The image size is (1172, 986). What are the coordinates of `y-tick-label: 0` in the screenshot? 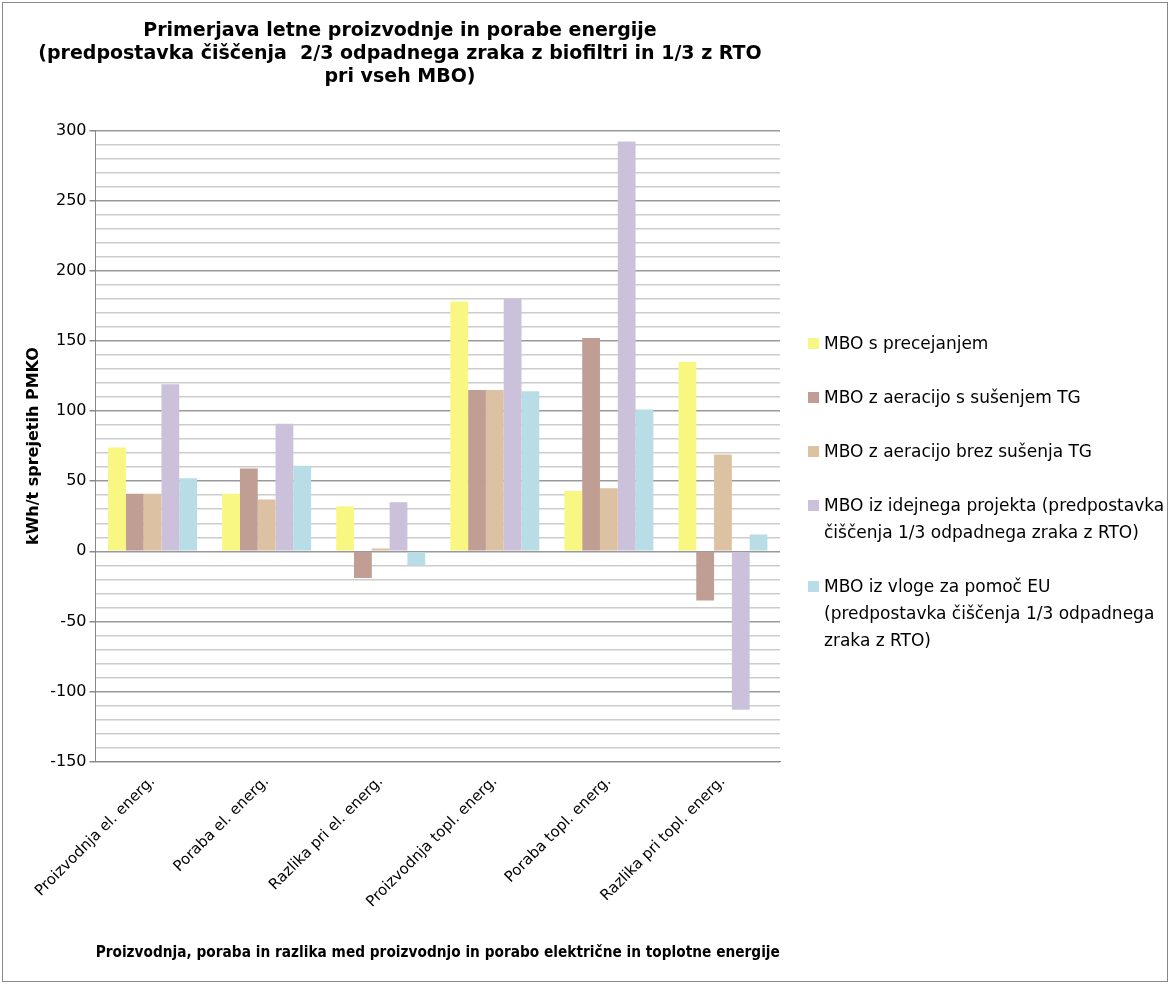 It's located at (81, 550).